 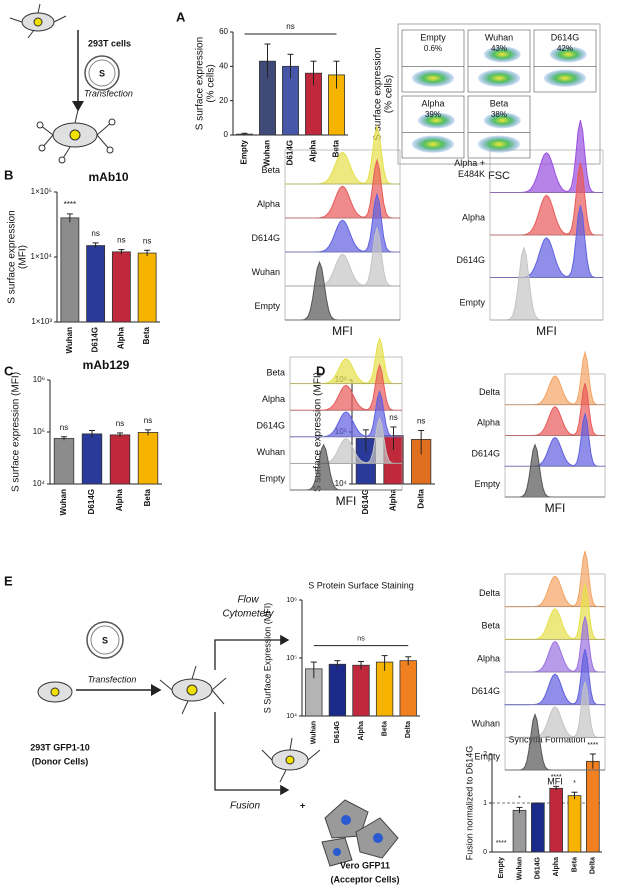 What do you see at coordinates (364, 879) in the screenshot?
I see `acceptor-label: (Acceptor Cells)` at bounding box center [364, 879].